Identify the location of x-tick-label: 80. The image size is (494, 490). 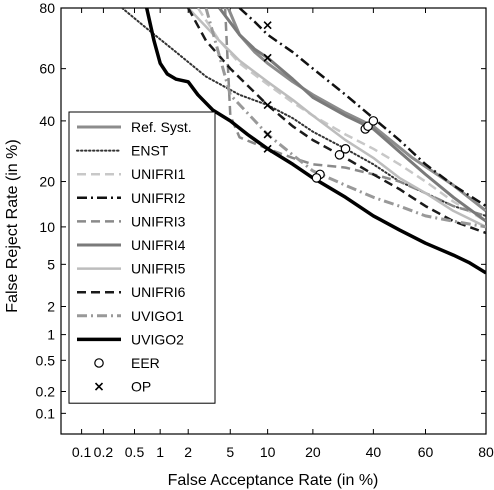
(486, 452).